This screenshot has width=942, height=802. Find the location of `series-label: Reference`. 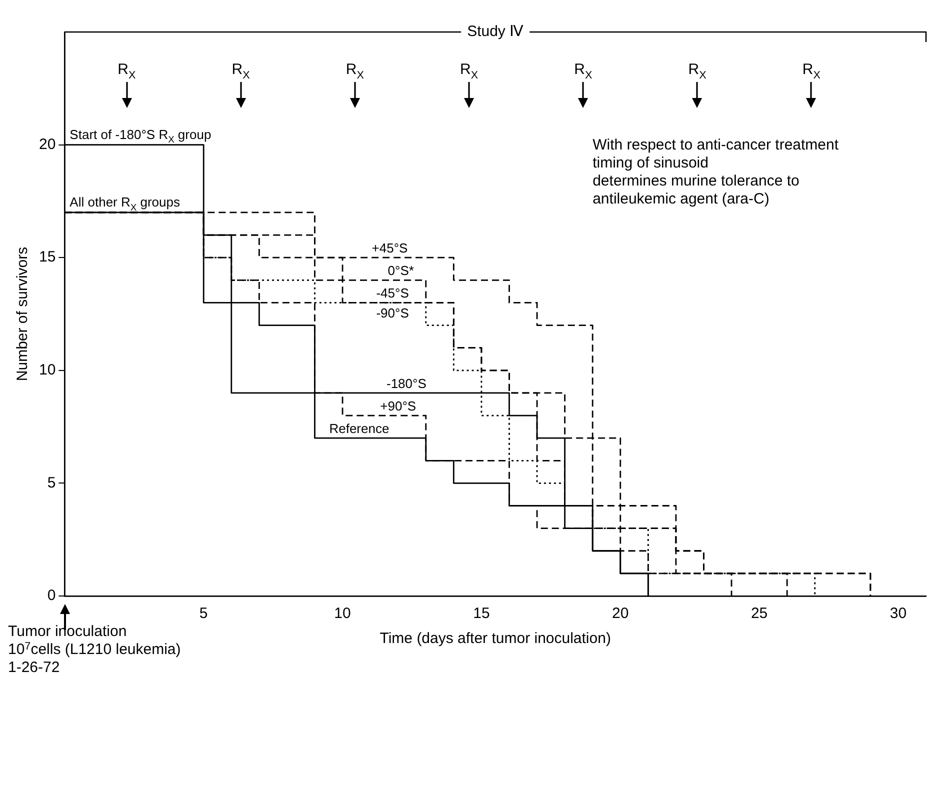

series-label: Reference is located at coordinates (359, 428).